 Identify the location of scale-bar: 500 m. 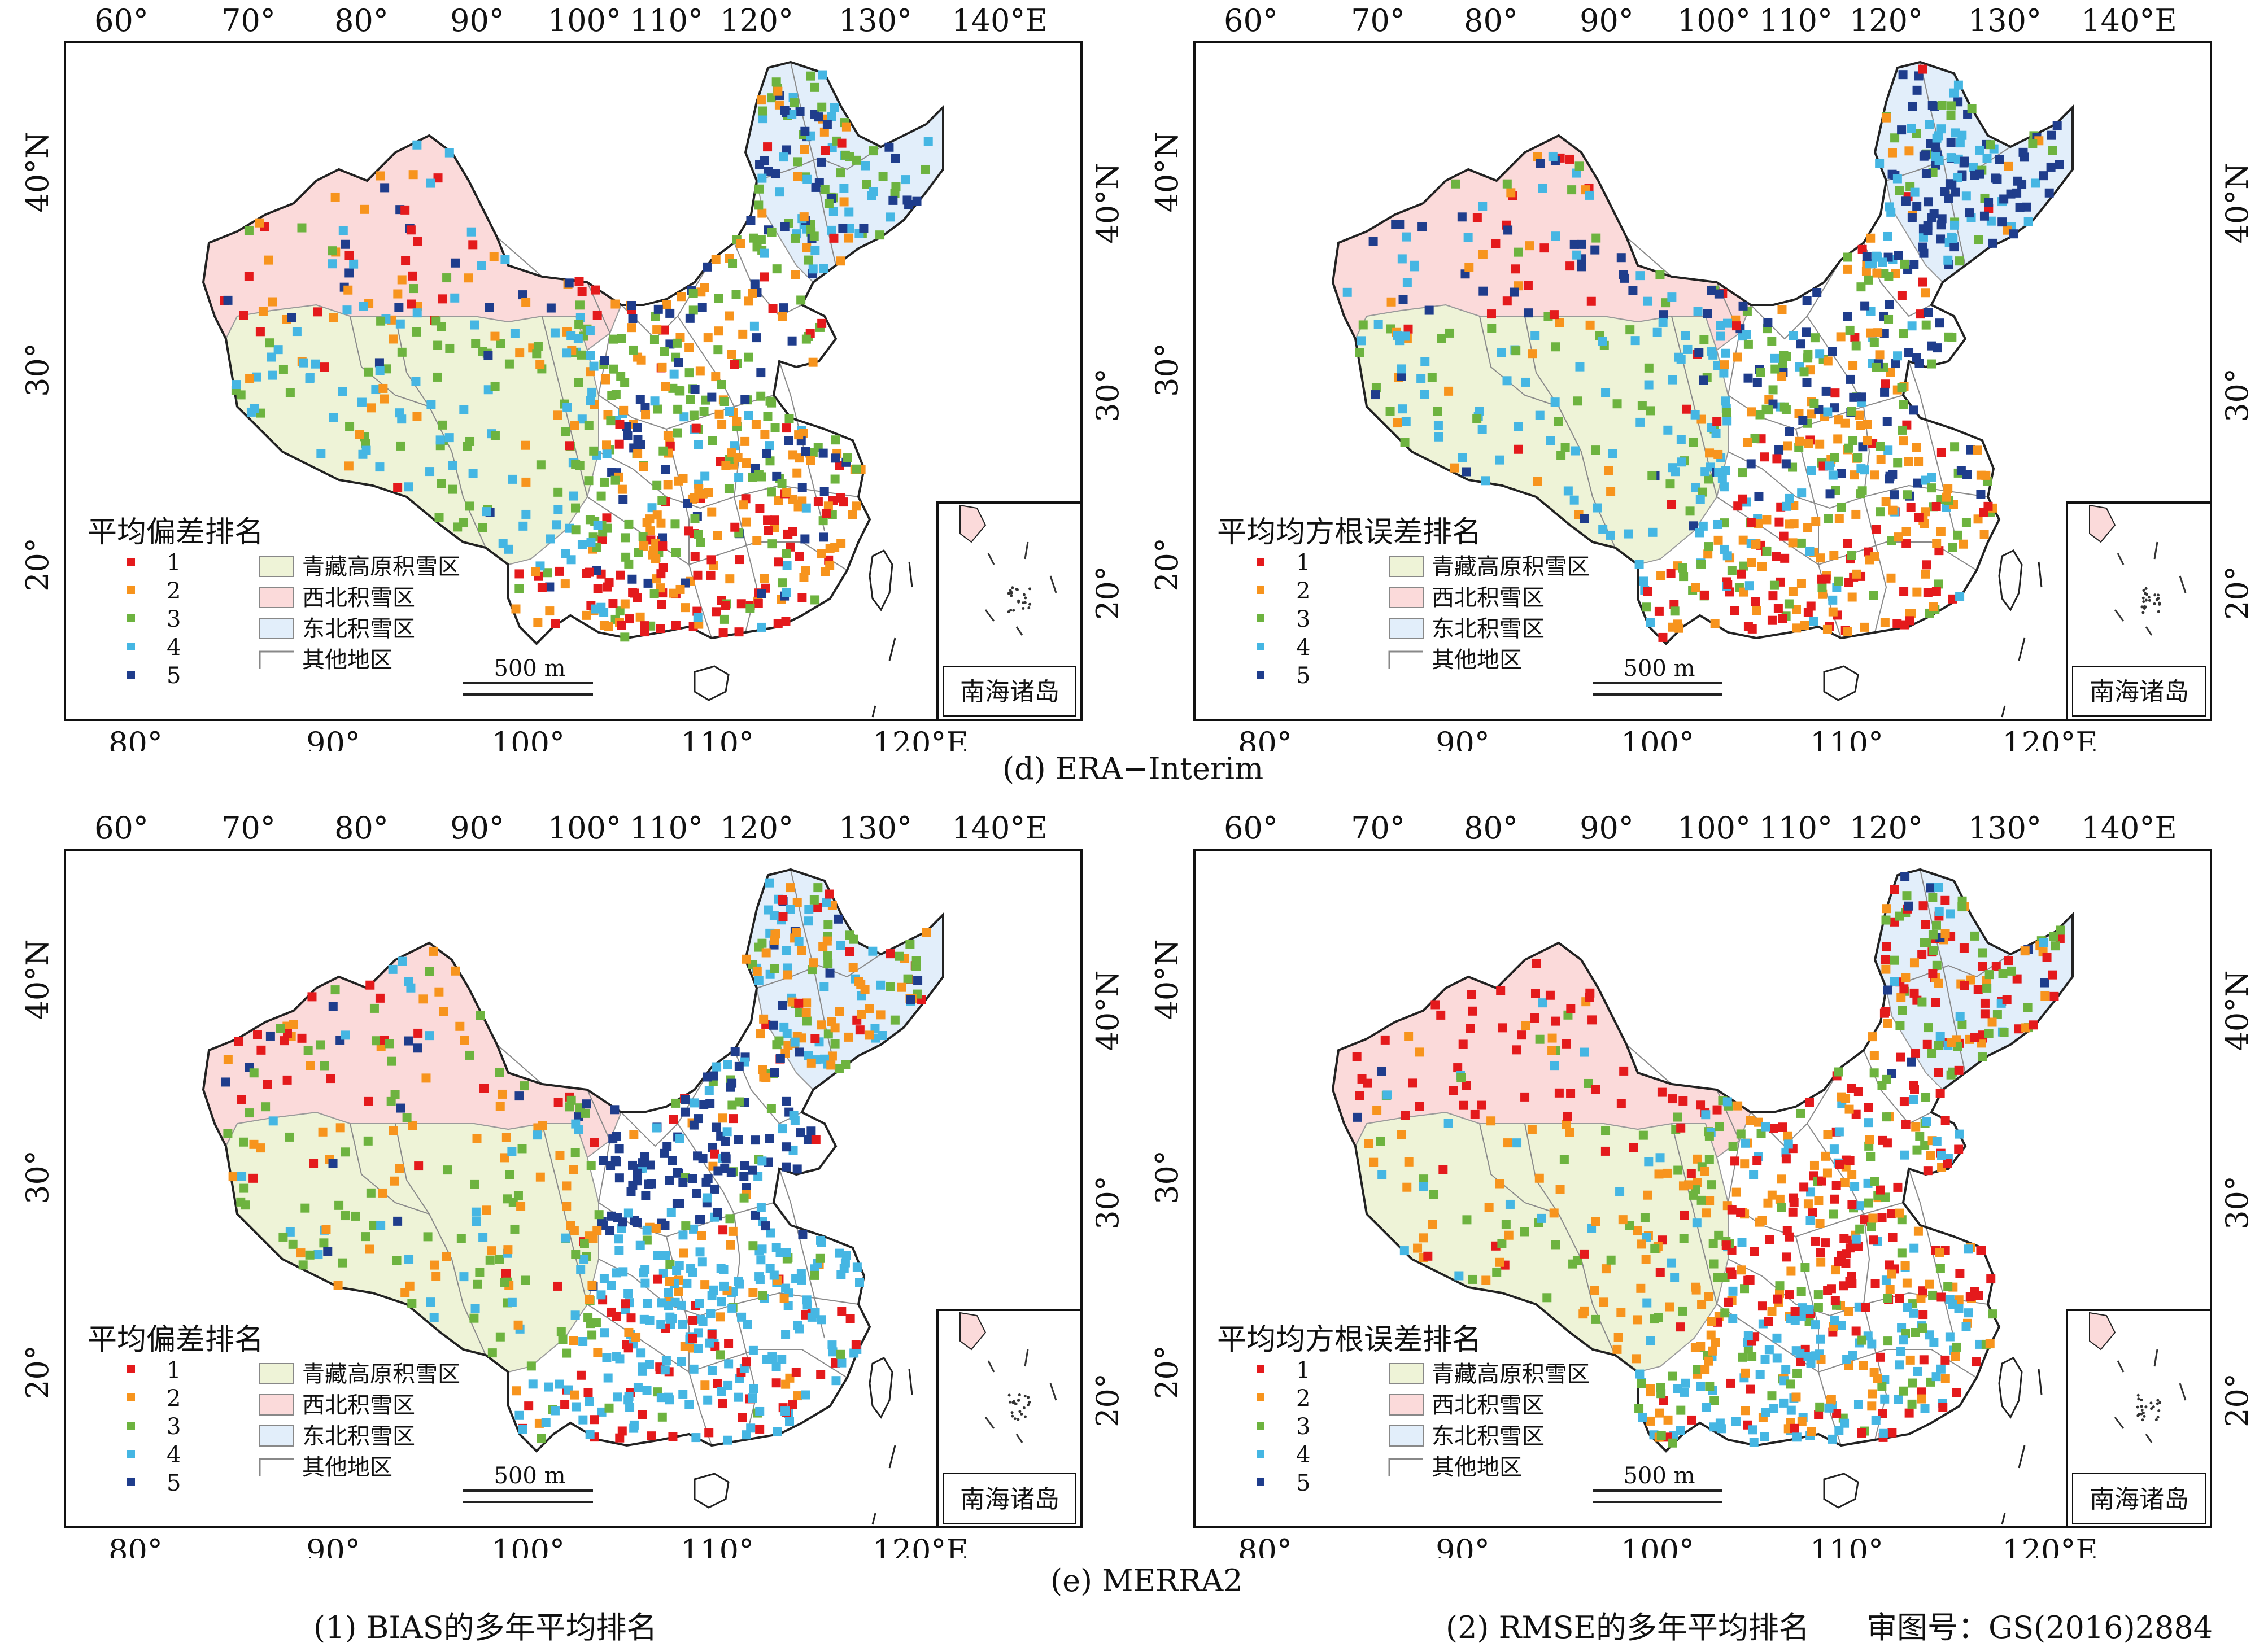
(1658, 1483).